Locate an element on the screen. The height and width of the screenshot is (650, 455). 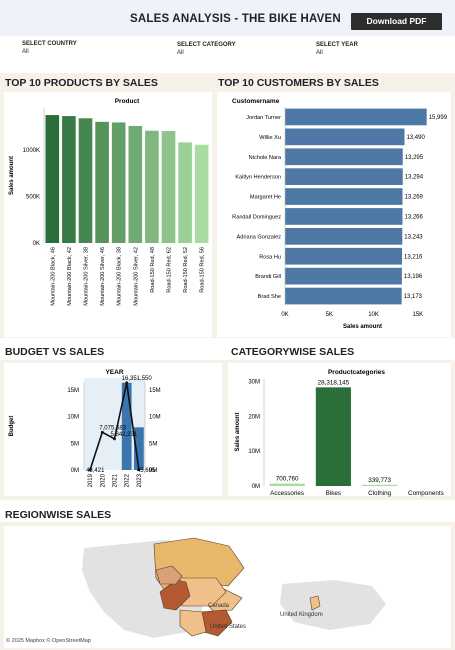
products-y-label: Sales amount is located at coordinates (12, 175).